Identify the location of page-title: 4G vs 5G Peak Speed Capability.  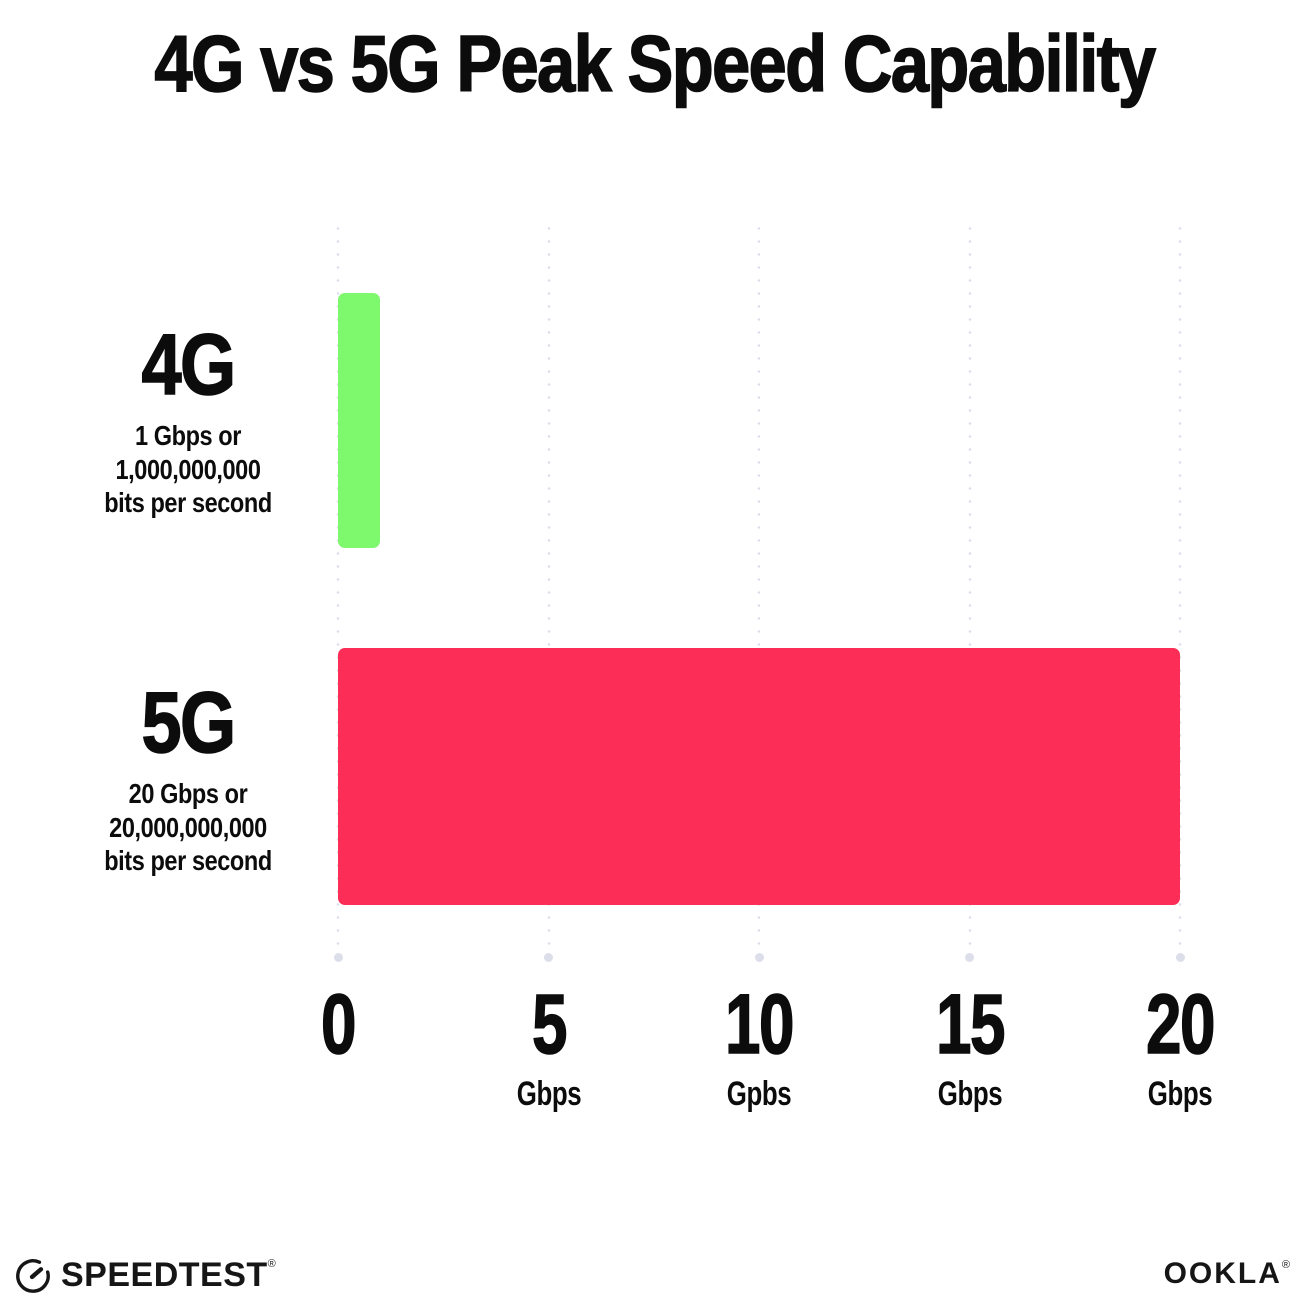
(654, 63).